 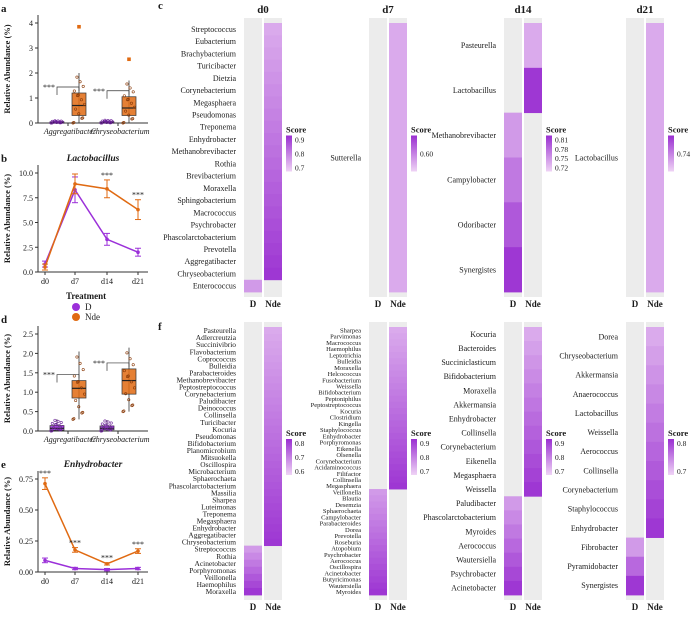 I want to click on taxon-label: Lactobacillus, so click(x=596, y=157).